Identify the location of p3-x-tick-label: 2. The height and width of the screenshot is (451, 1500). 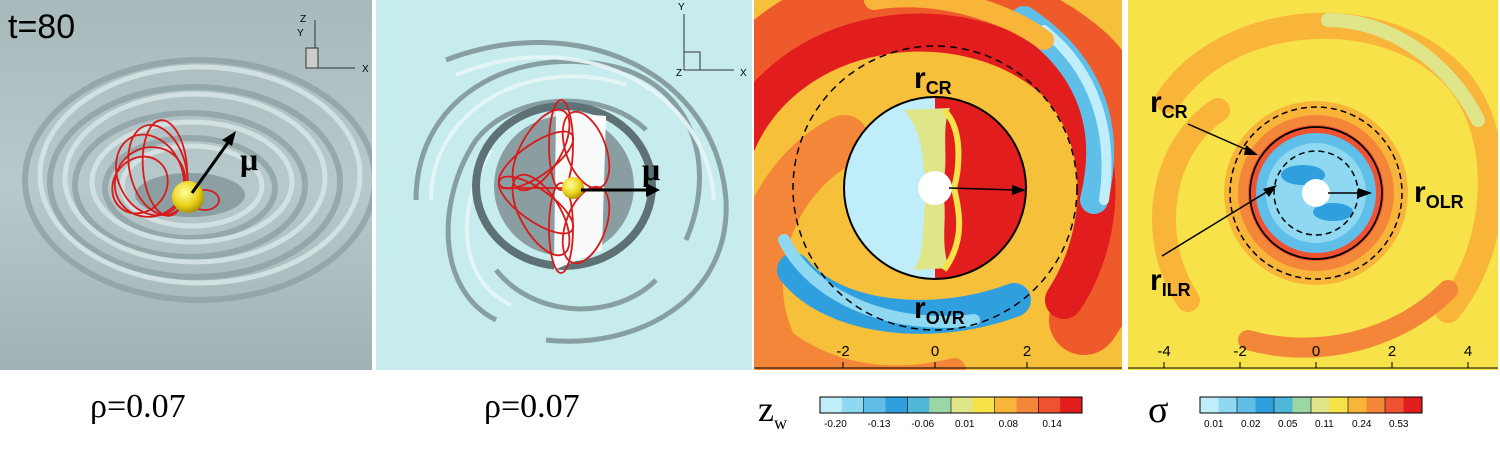
(1027, 351).